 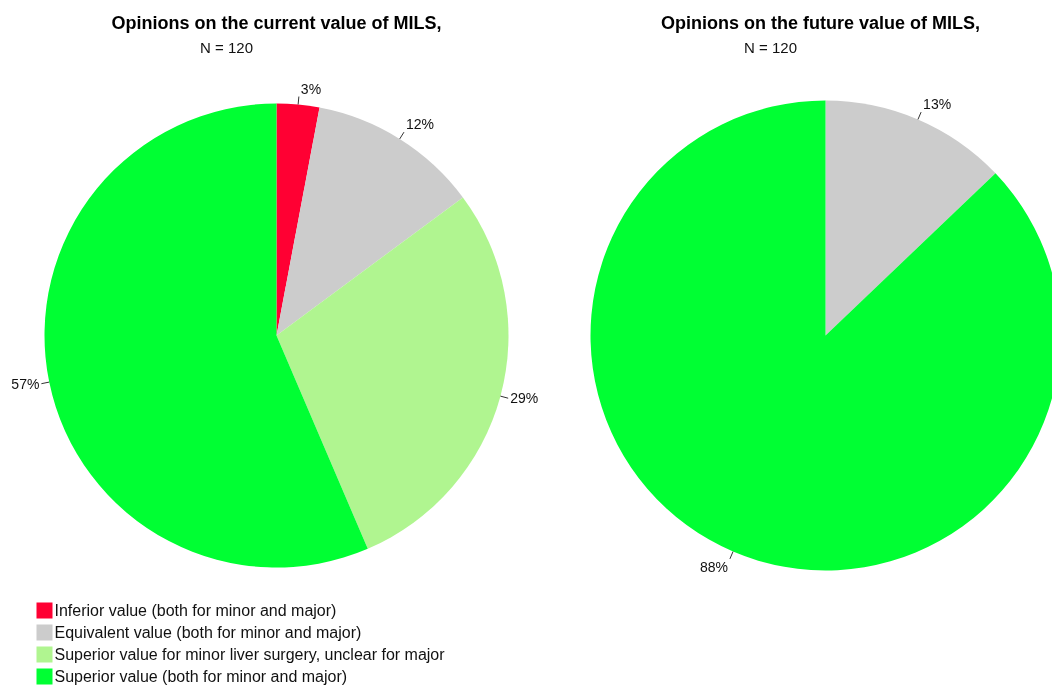 I want to click on data-label: 12%, so click(x=419, y=124).